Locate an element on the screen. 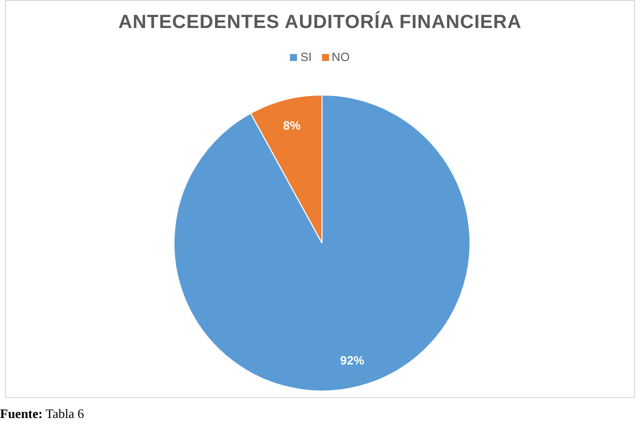 This screenshot has width=640, height=433. legend-label: NO is located at coordinates (340, 57).